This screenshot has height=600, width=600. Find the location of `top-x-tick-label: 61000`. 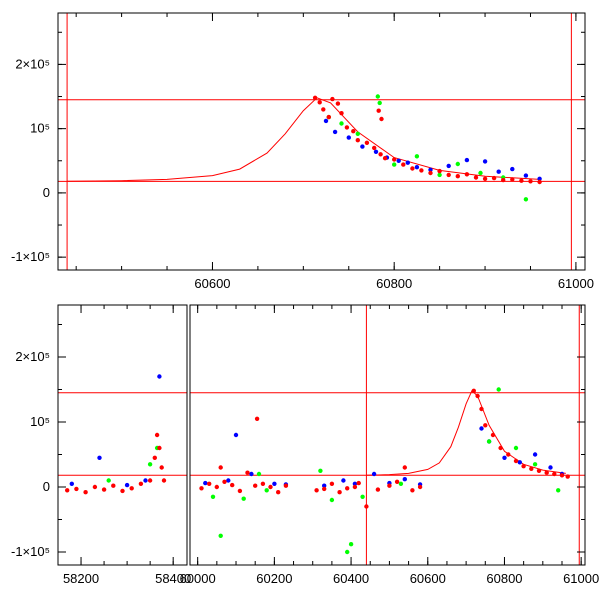

top-x-tick-label: 61000 is located at coordinates (576, 283).